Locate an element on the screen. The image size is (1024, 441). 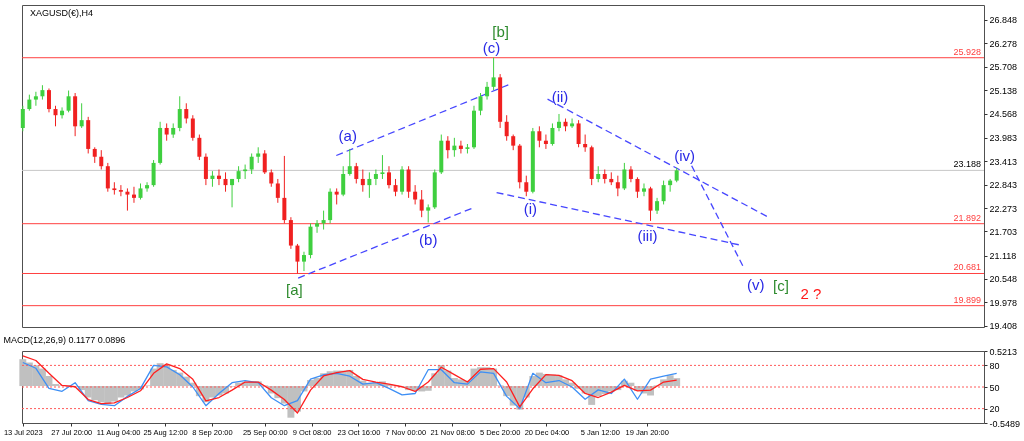
ref-line-label: 19.899 is located at coordinates (967, 299).